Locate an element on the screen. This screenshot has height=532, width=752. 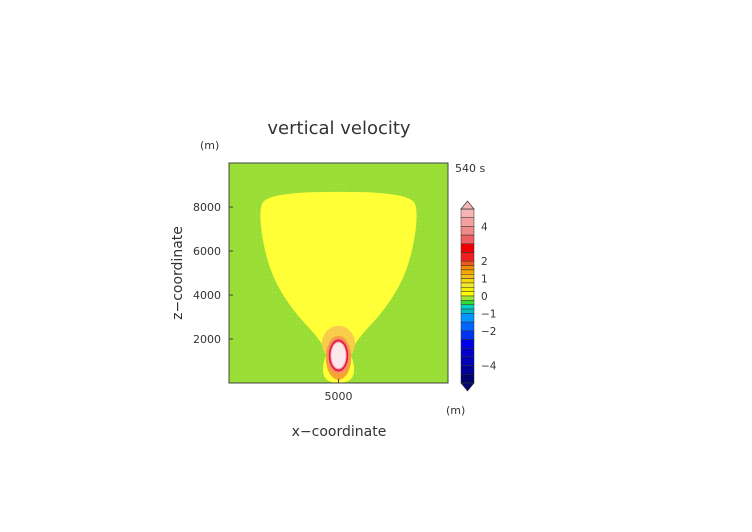
y-unit-label: (m) is located at coordinates (209, 145).